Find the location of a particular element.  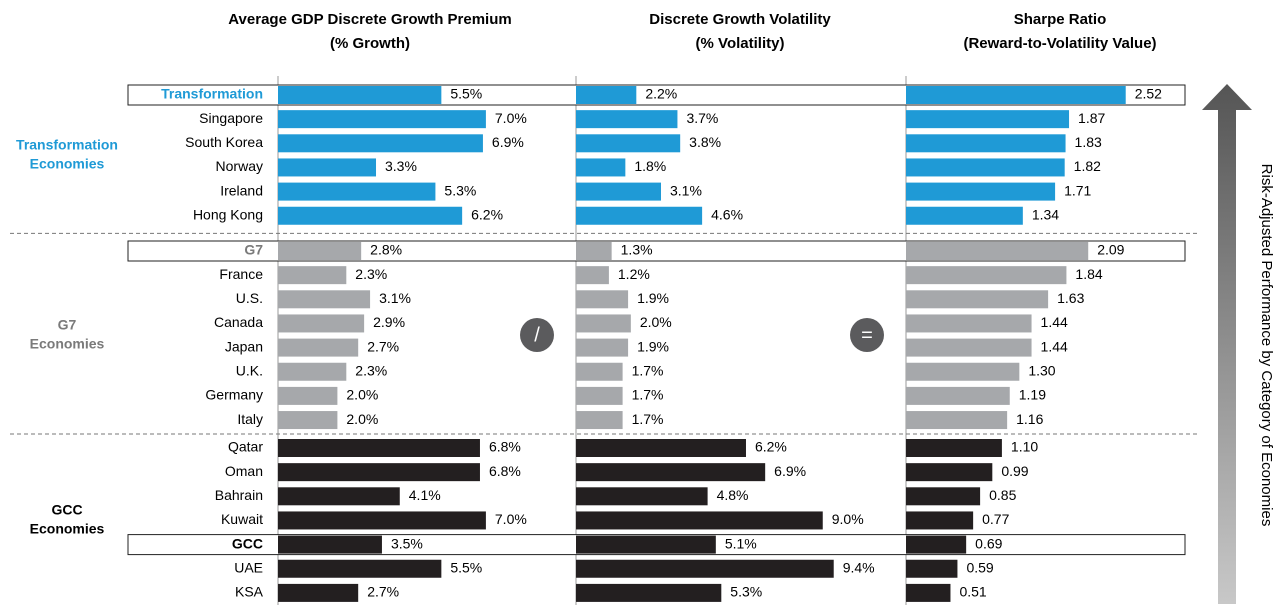

value-label: 0.77 is located at coordinates (995, 519).